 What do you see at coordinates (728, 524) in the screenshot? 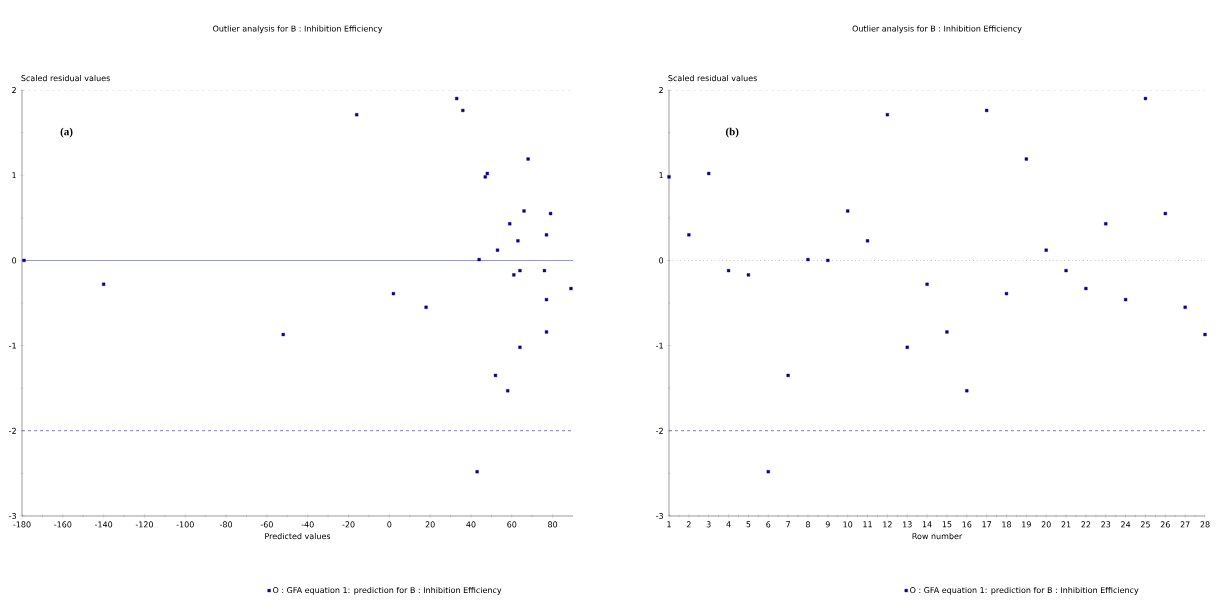
I see `x-tick-label: 4` at bounding box center [728, 524].